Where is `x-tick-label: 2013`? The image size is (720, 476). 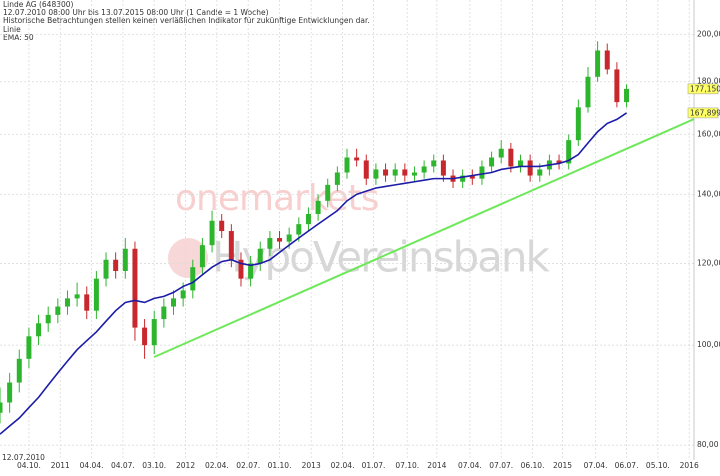 x-tick-label: 2013 is located at coordinates (311, 465).